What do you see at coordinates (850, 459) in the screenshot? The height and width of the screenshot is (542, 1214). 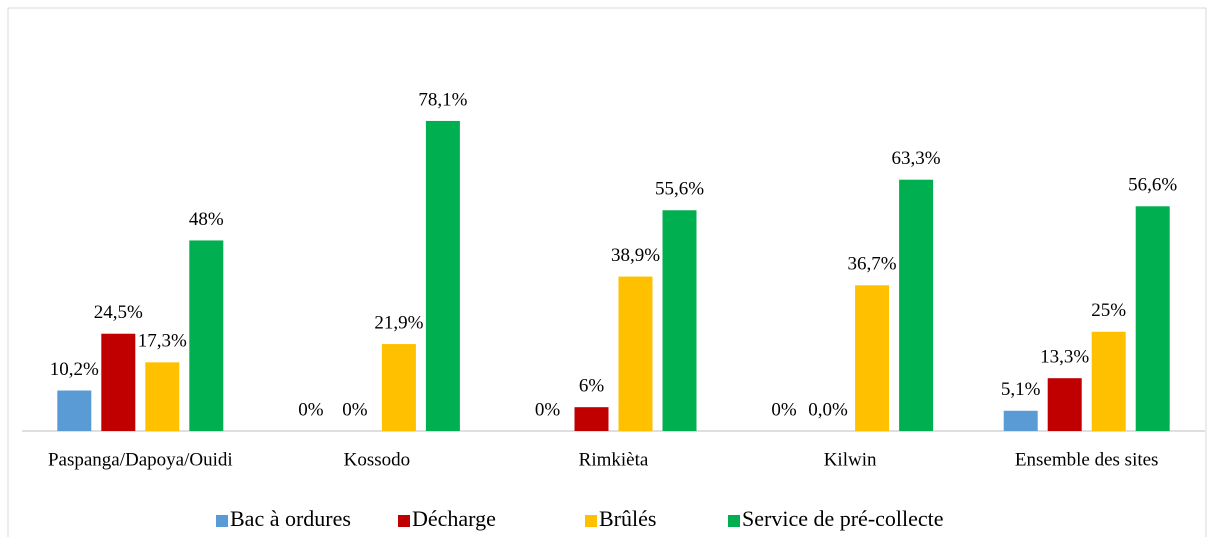 I see `x-tick-label: Kilwin` at bounding box center [850, 459].